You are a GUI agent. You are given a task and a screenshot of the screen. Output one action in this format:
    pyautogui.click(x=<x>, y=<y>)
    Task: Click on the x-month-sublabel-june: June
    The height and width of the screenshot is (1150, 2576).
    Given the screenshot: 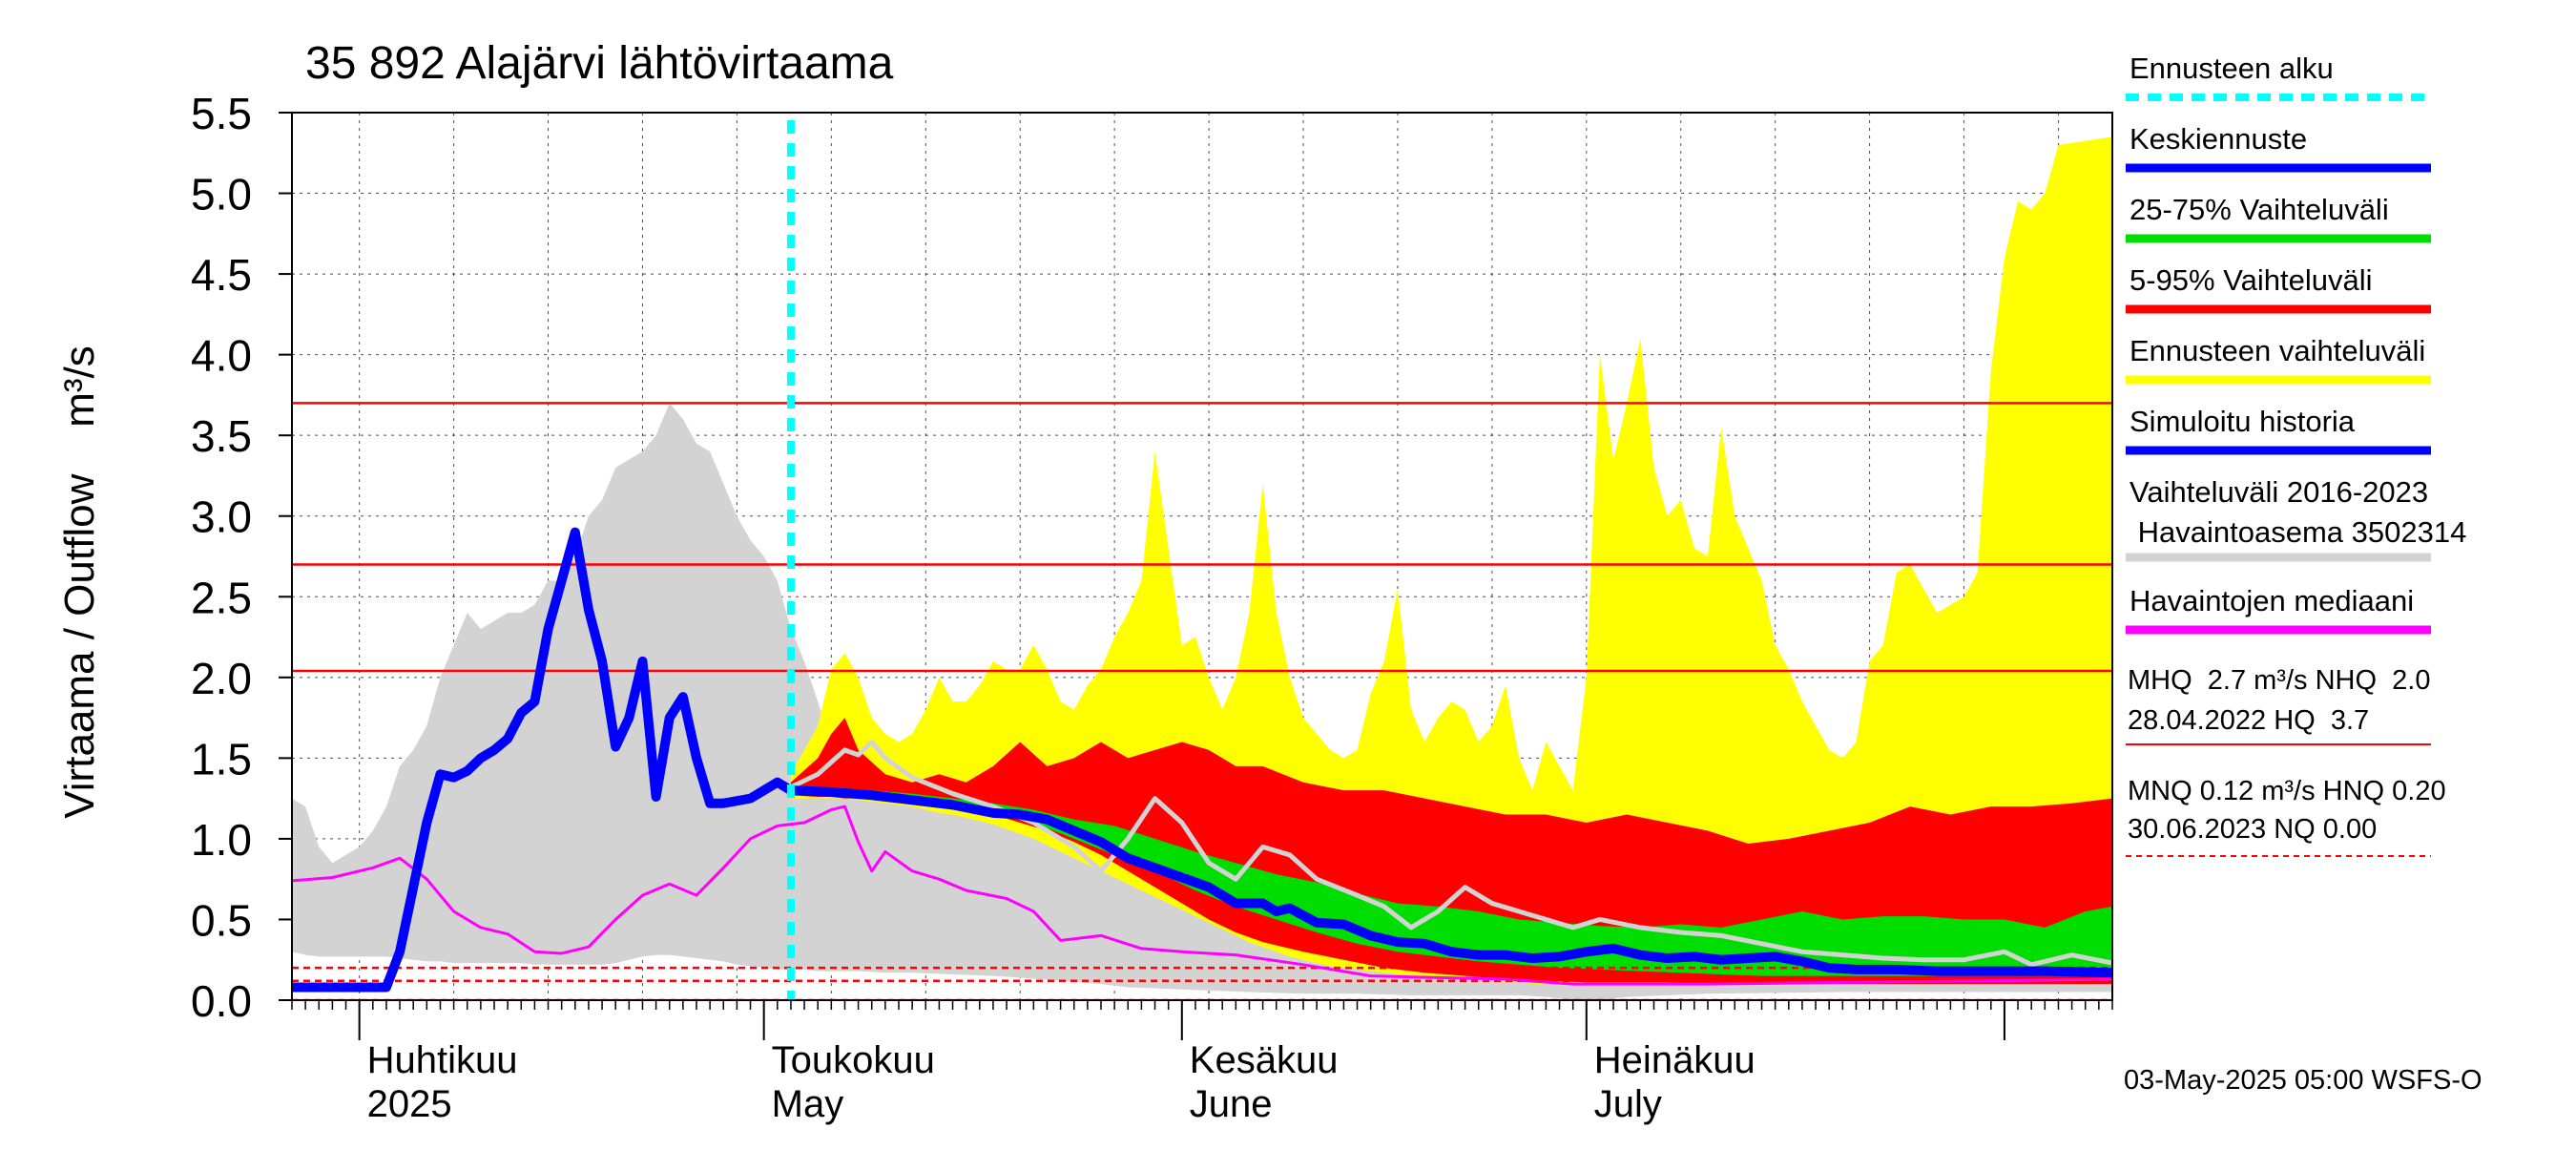 What is the action you would take?
    pyautogui.click(x=1231, y=1104)
    